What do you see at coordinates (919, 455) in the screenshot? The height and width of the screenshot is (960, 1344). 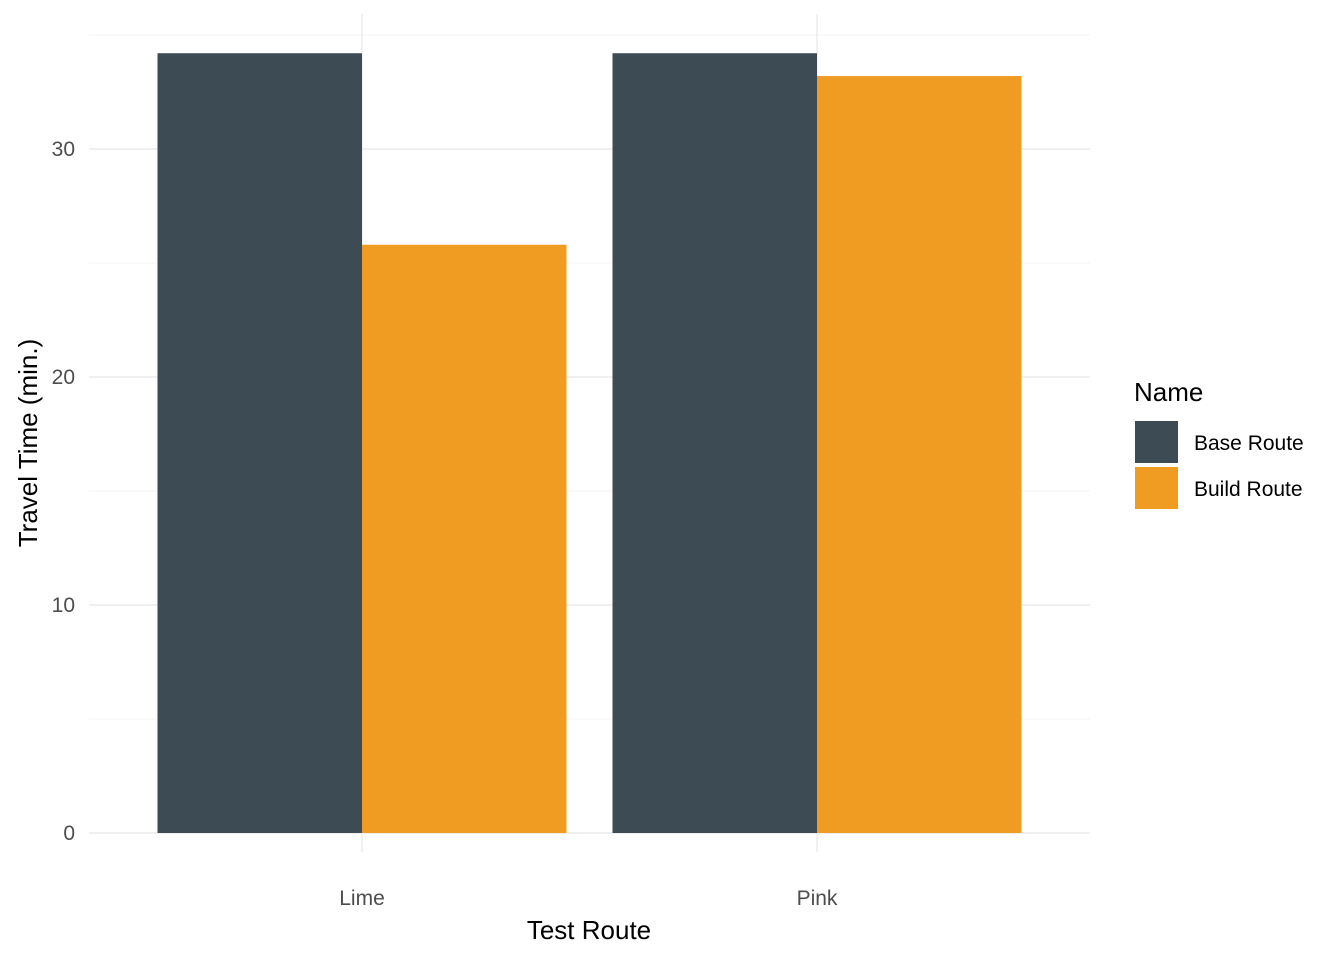 I see `bar-build-route-pink` at bounding box center [919, 455].